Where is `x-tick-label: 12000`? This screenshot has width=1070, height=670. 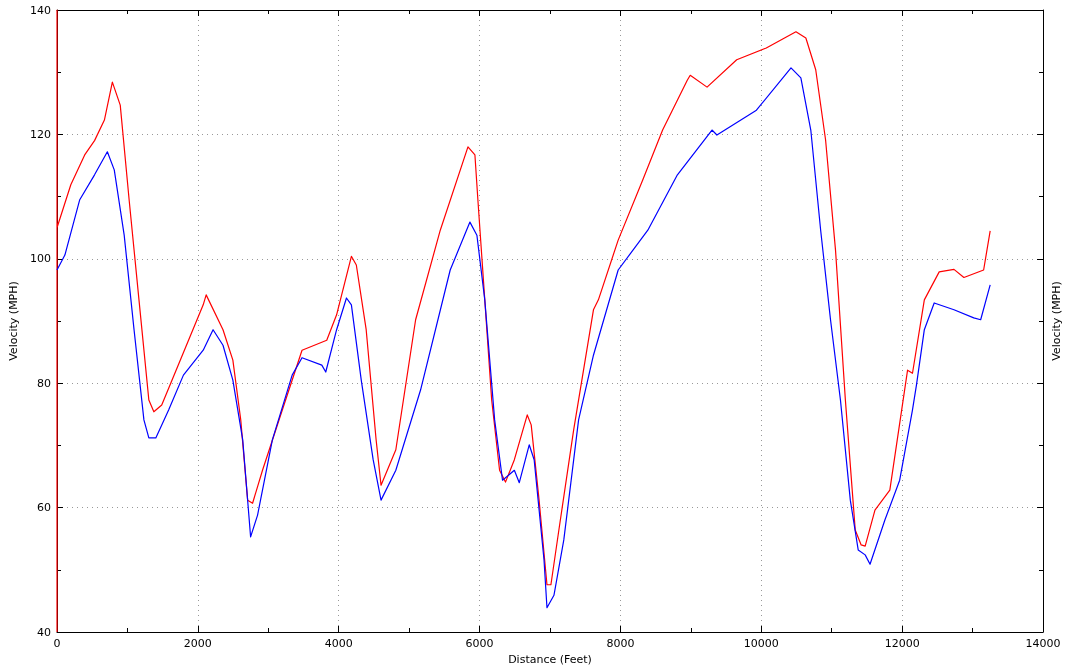 x-tick-label: 12000 is located at coordinates (902, 643).